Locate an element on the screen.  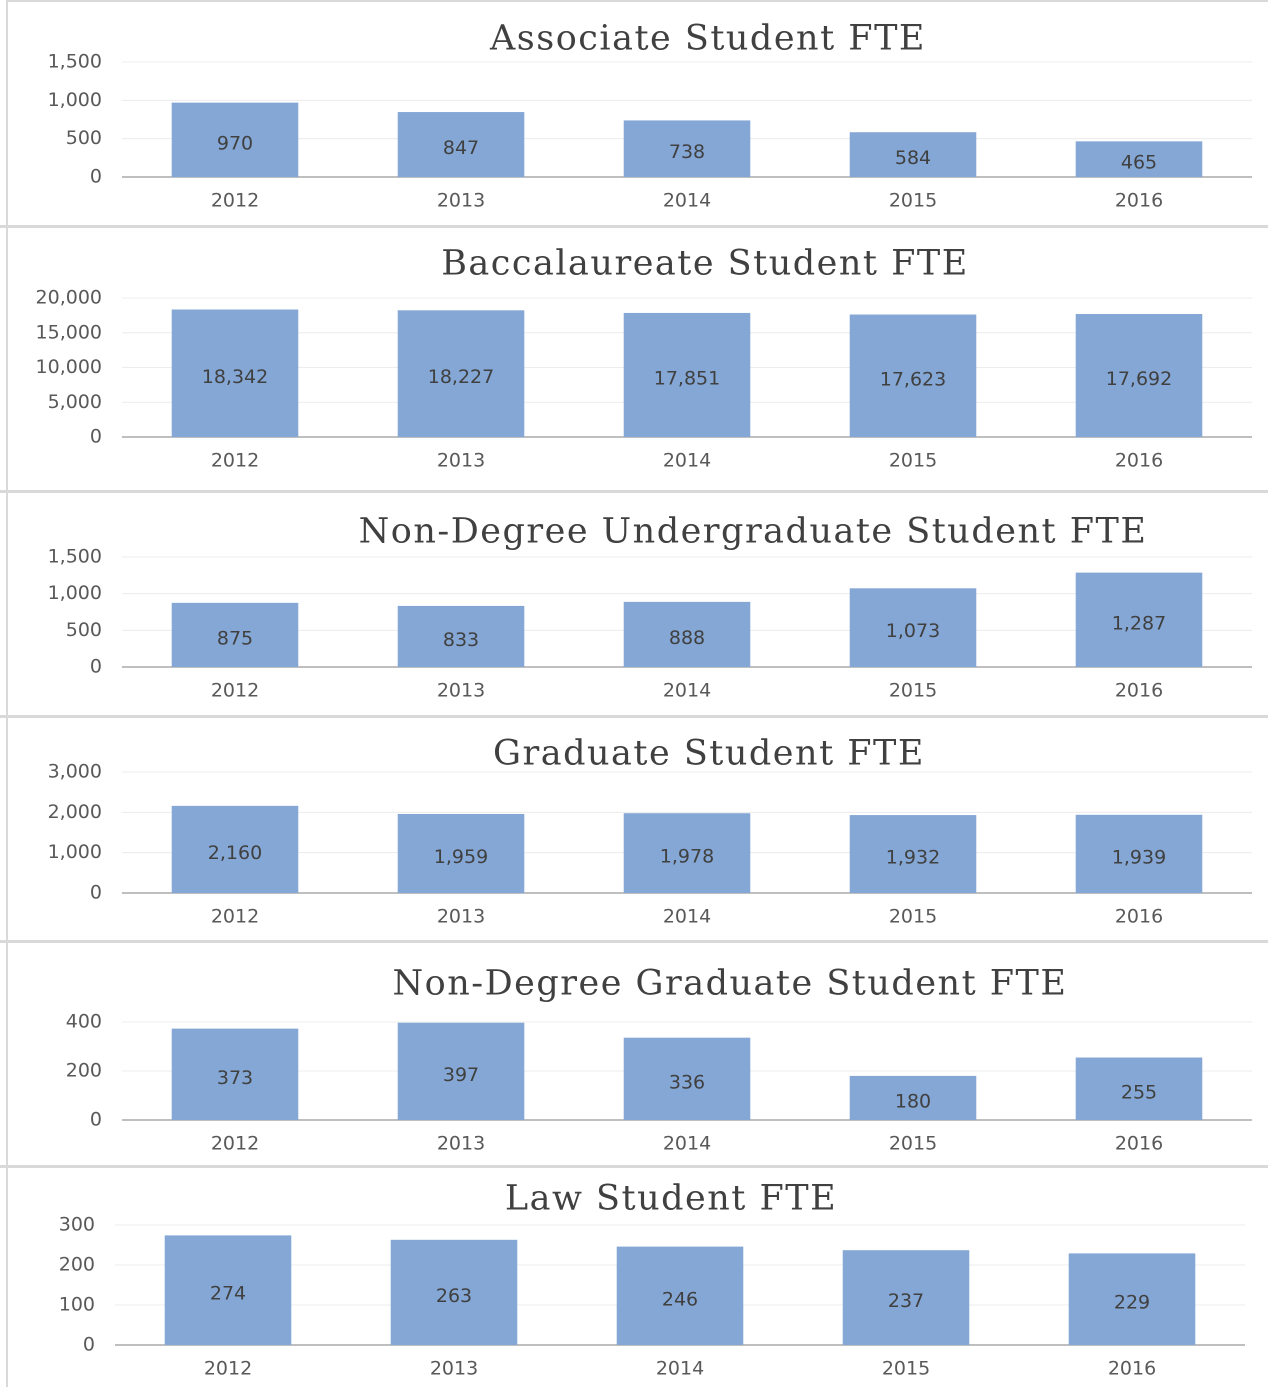
data-label: 1,939 is located at coordinates (1139, 857).